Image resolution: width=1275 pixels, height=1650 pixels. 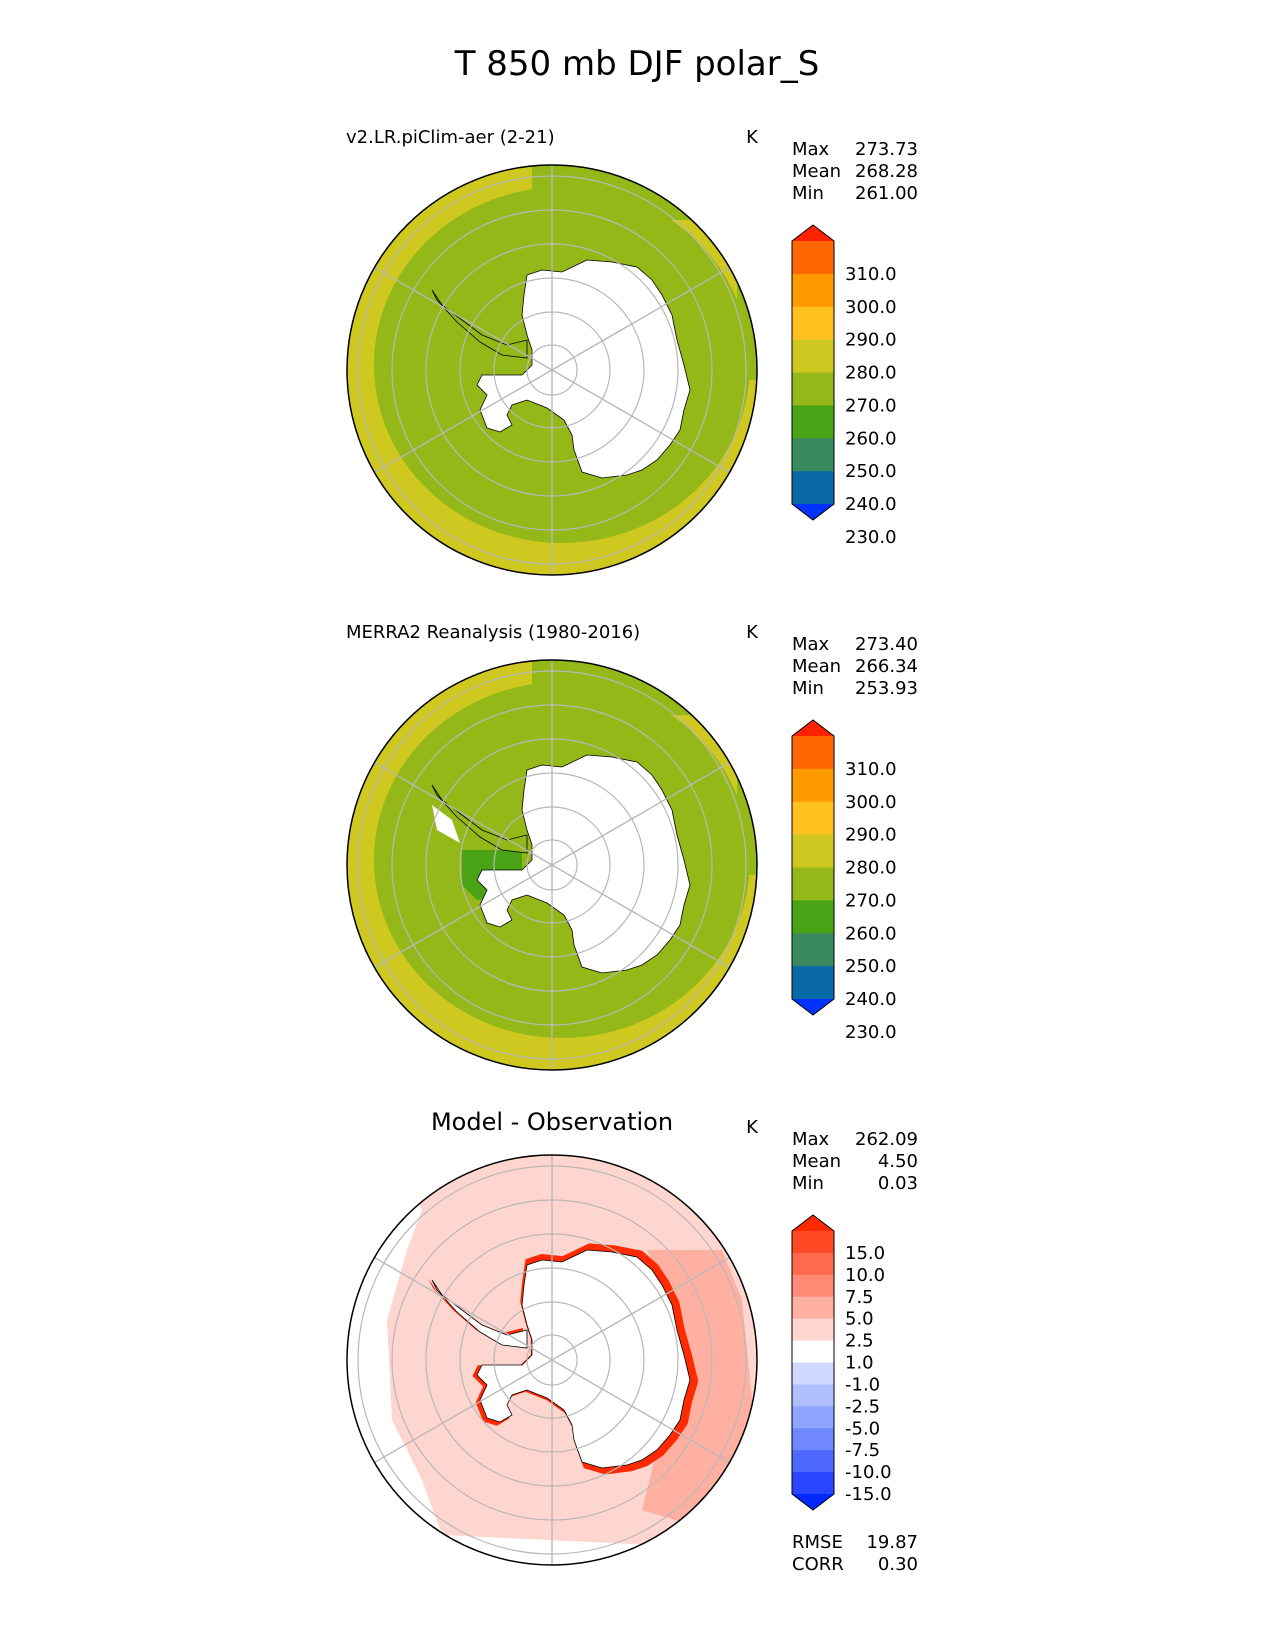 I want to click on colorbar-tick-label: 250.0, so click(x=871, y=471).